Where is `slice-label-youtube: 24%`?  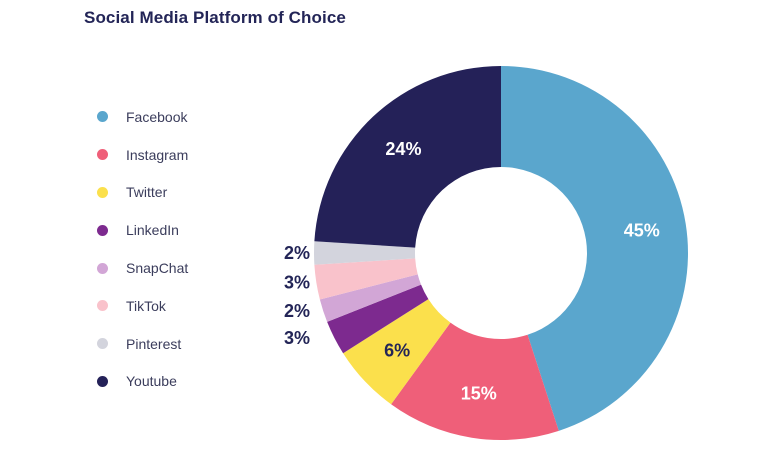
slice-label-youtube: 24% is located at coordinates (403, 149).